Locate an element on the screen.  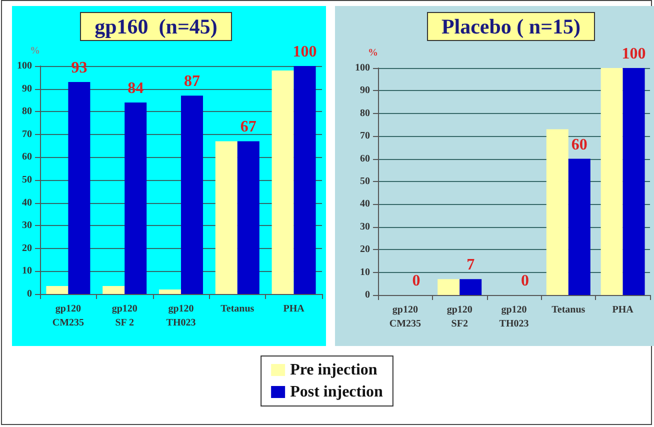
legend-label: Pre injection is located at coordinates (334, 370).